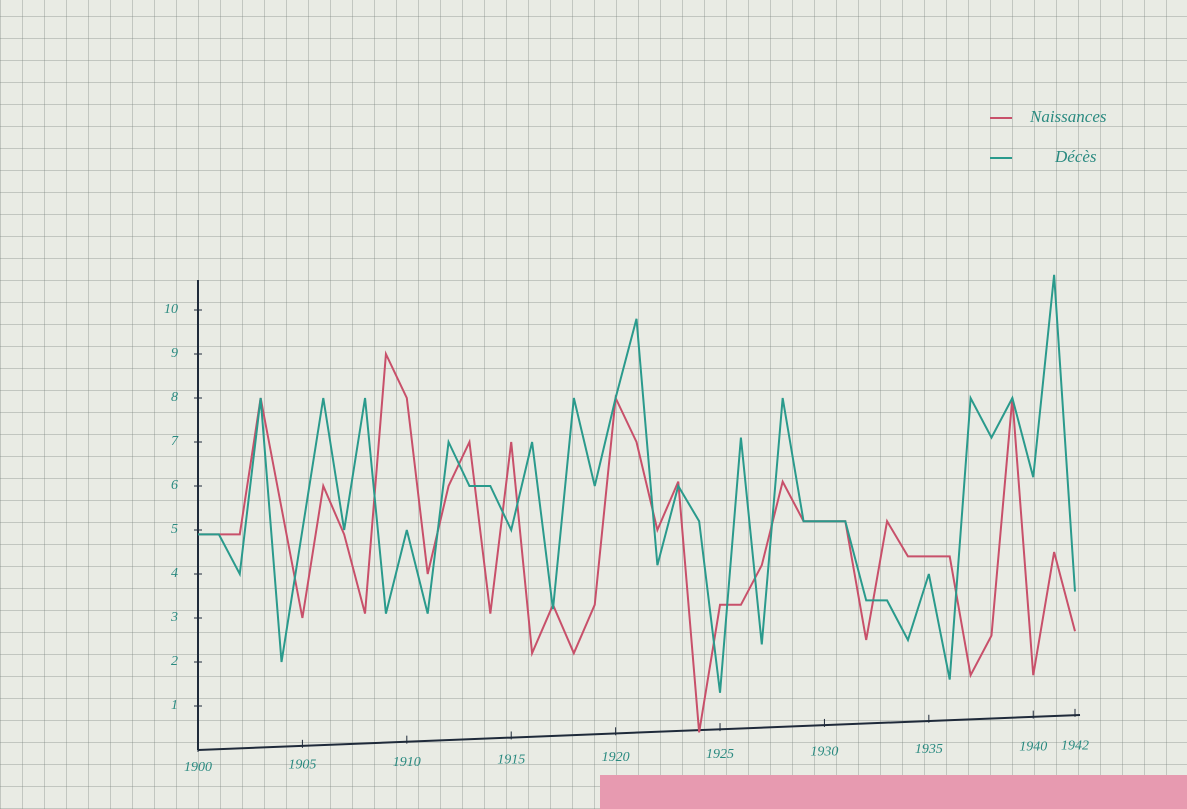  I want to click on legend-label: Naissances, so click(1068, 116).